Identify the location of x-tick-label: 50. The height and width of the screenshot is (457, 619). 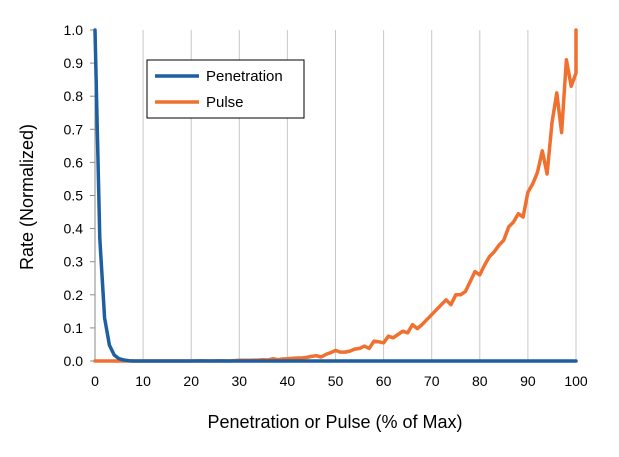
(336, 381).